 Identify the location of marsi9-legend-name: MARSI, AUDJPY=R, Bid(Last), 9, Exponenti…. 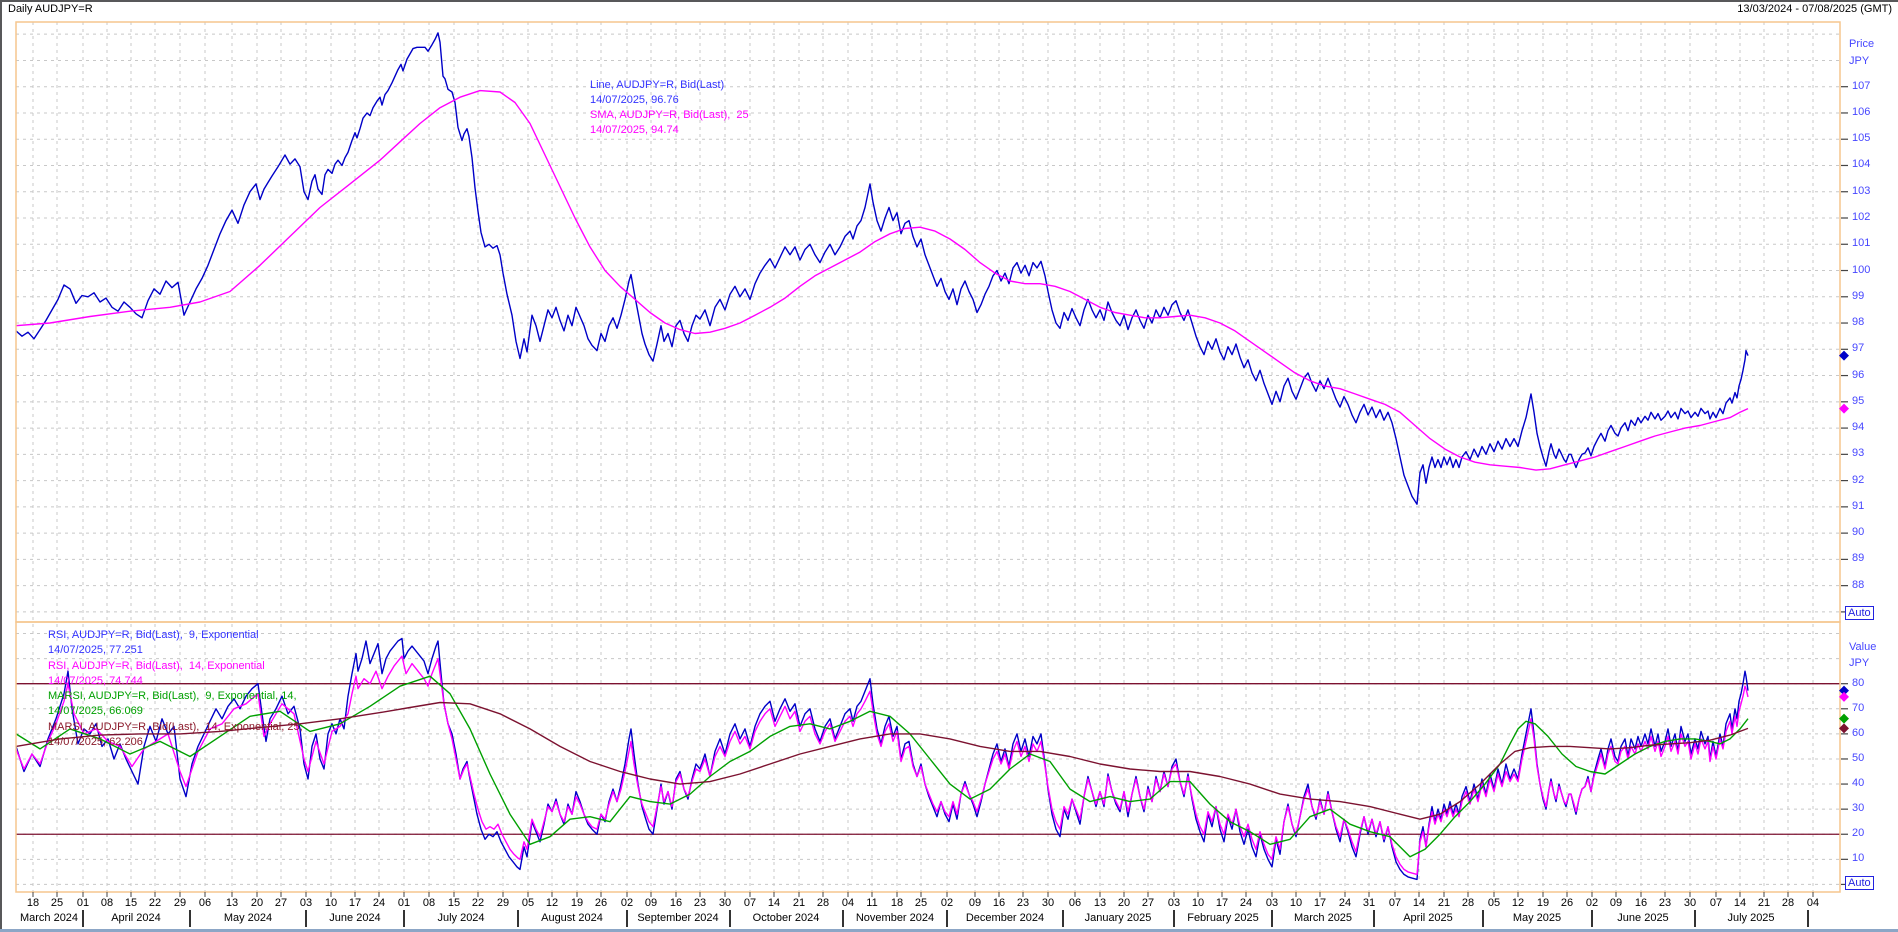
(172, 696).